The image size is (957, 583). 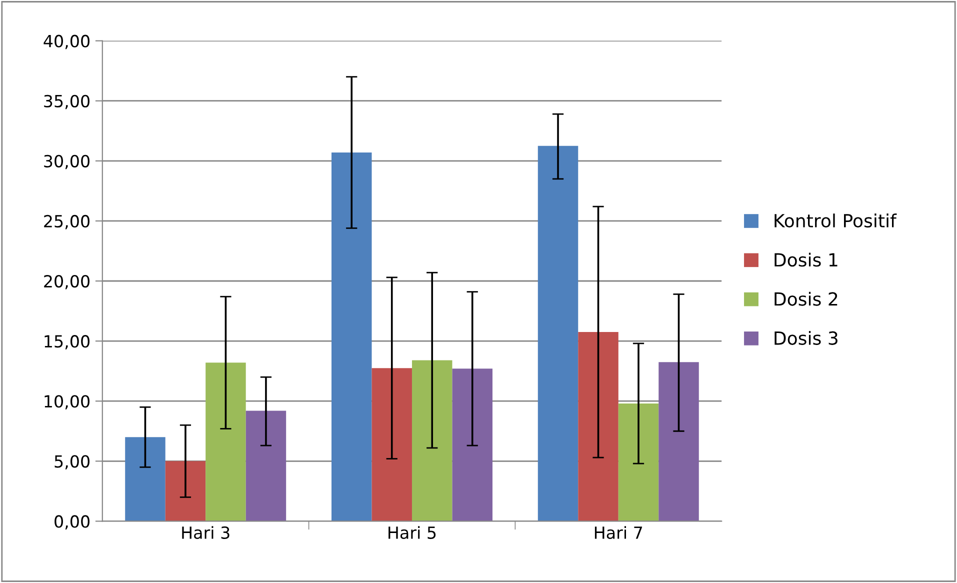 What do you see at coordinates (67, 402) in the screenshot?
I see `y-tick-label: 10,00` at bounding box center [67, 402].